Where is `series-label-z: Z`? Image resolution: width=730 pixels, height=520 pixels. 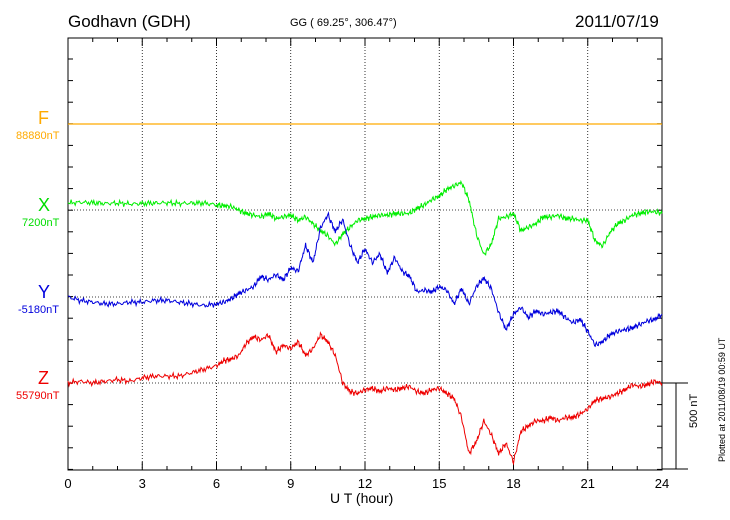
series-label-z: Z is located at coordinates (43, 378).